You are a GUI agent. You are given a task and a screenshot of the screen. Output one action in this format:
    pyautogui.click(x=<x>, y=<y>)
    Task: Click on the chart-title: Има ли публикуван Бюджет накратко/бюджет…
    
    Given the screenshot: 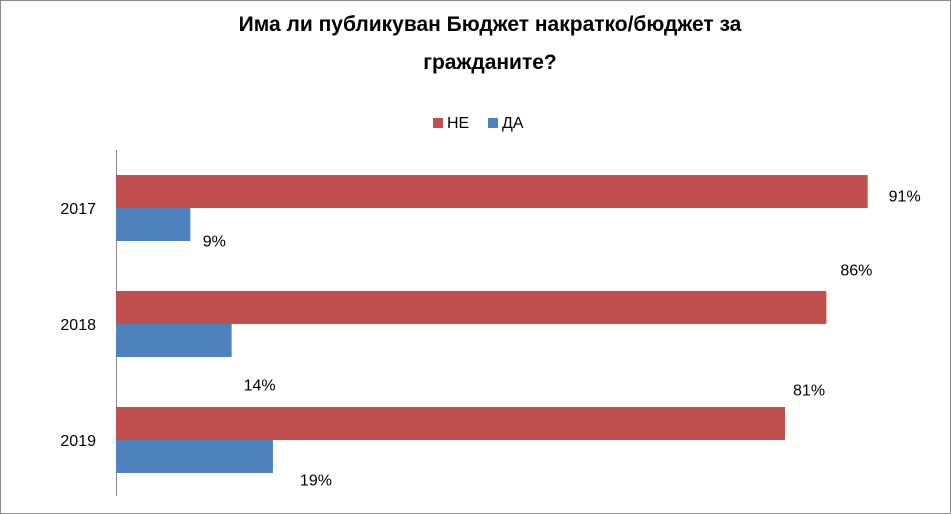 What is the action you would take?
    pyautogui.click(x=490, y=43)
    